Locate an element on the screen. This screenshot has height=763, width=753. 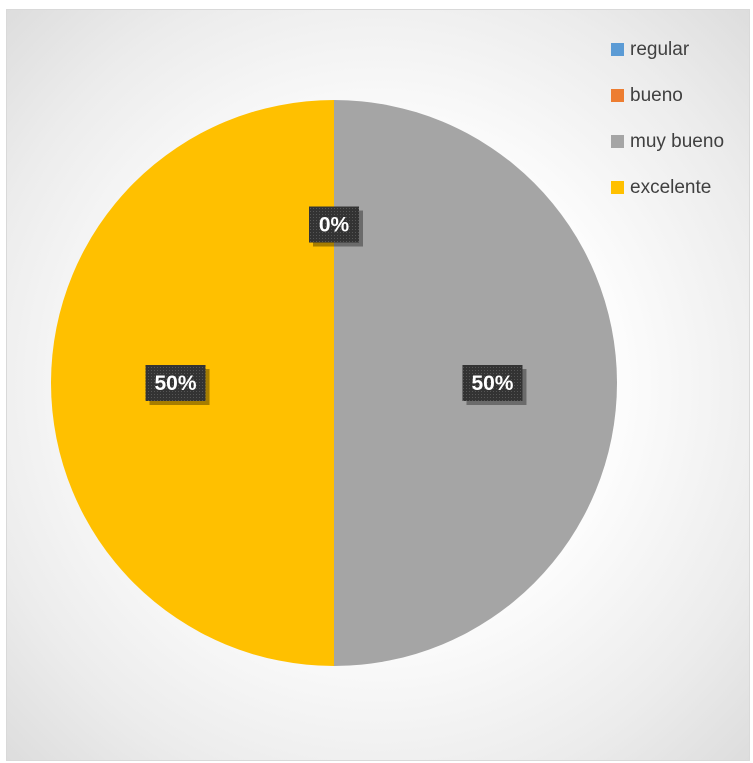
legend-item-bueno: bueno is located at coordinates (681, 95).